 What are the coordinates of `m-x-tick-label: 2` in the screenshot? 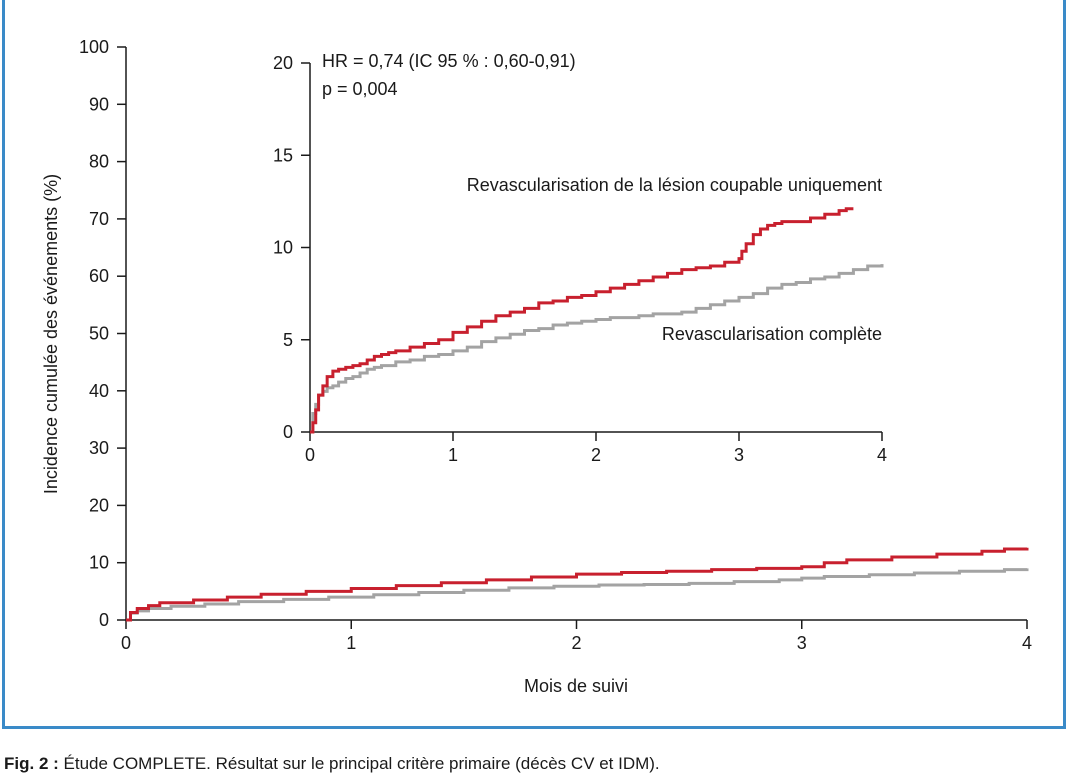 It's located at (576, 643).